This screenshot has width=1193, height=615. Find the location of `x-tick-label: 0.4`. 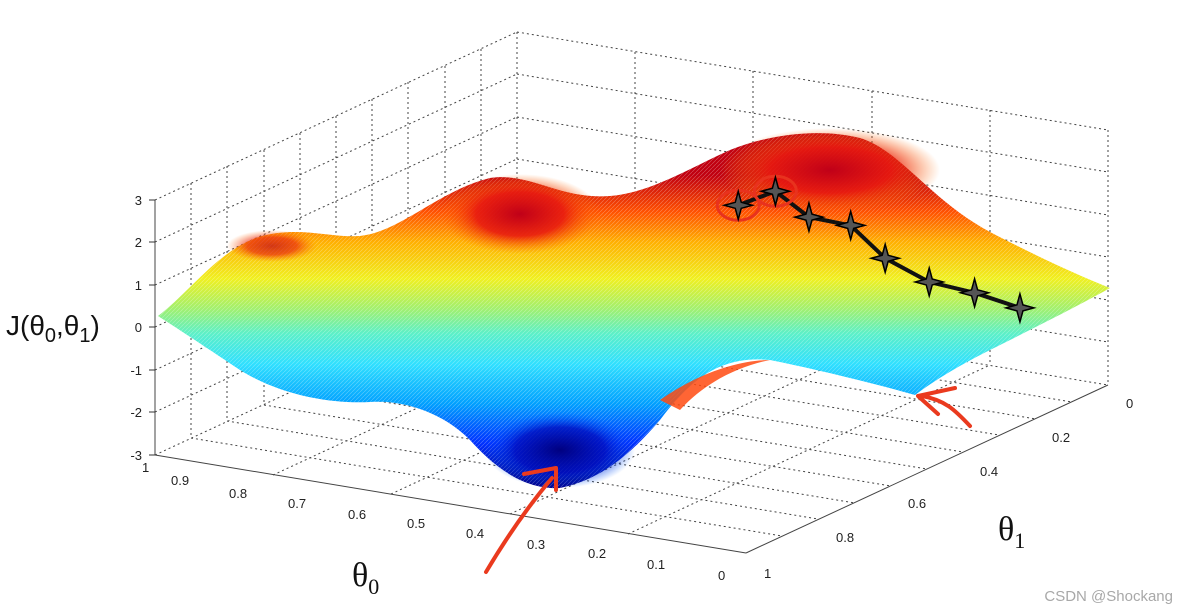

x-tick-label: 0.4 is located at coordinates (475, 533).